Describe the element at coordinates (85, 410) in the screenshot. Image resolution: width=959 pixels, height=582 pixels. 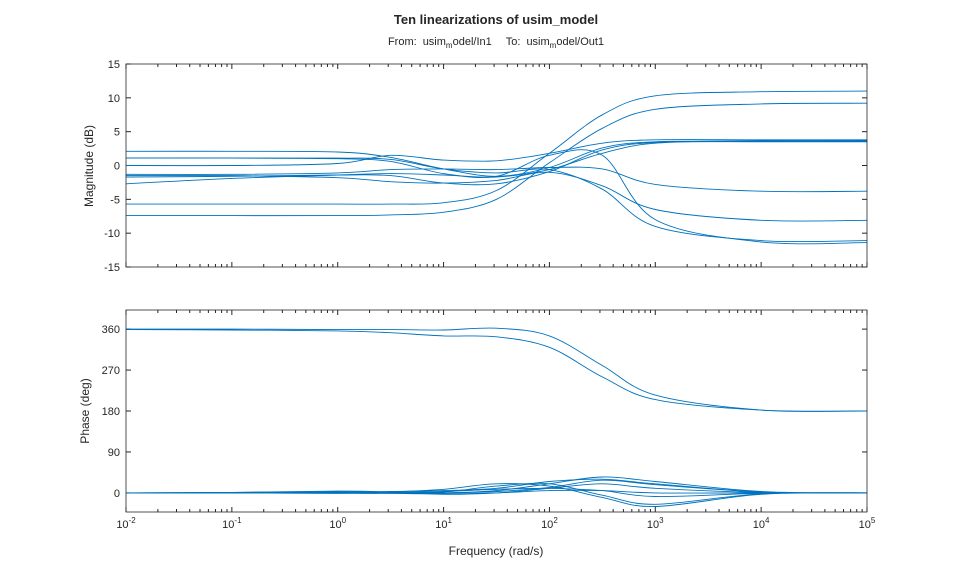
I see `phase-ylabel: Phase (deg)` at that location.